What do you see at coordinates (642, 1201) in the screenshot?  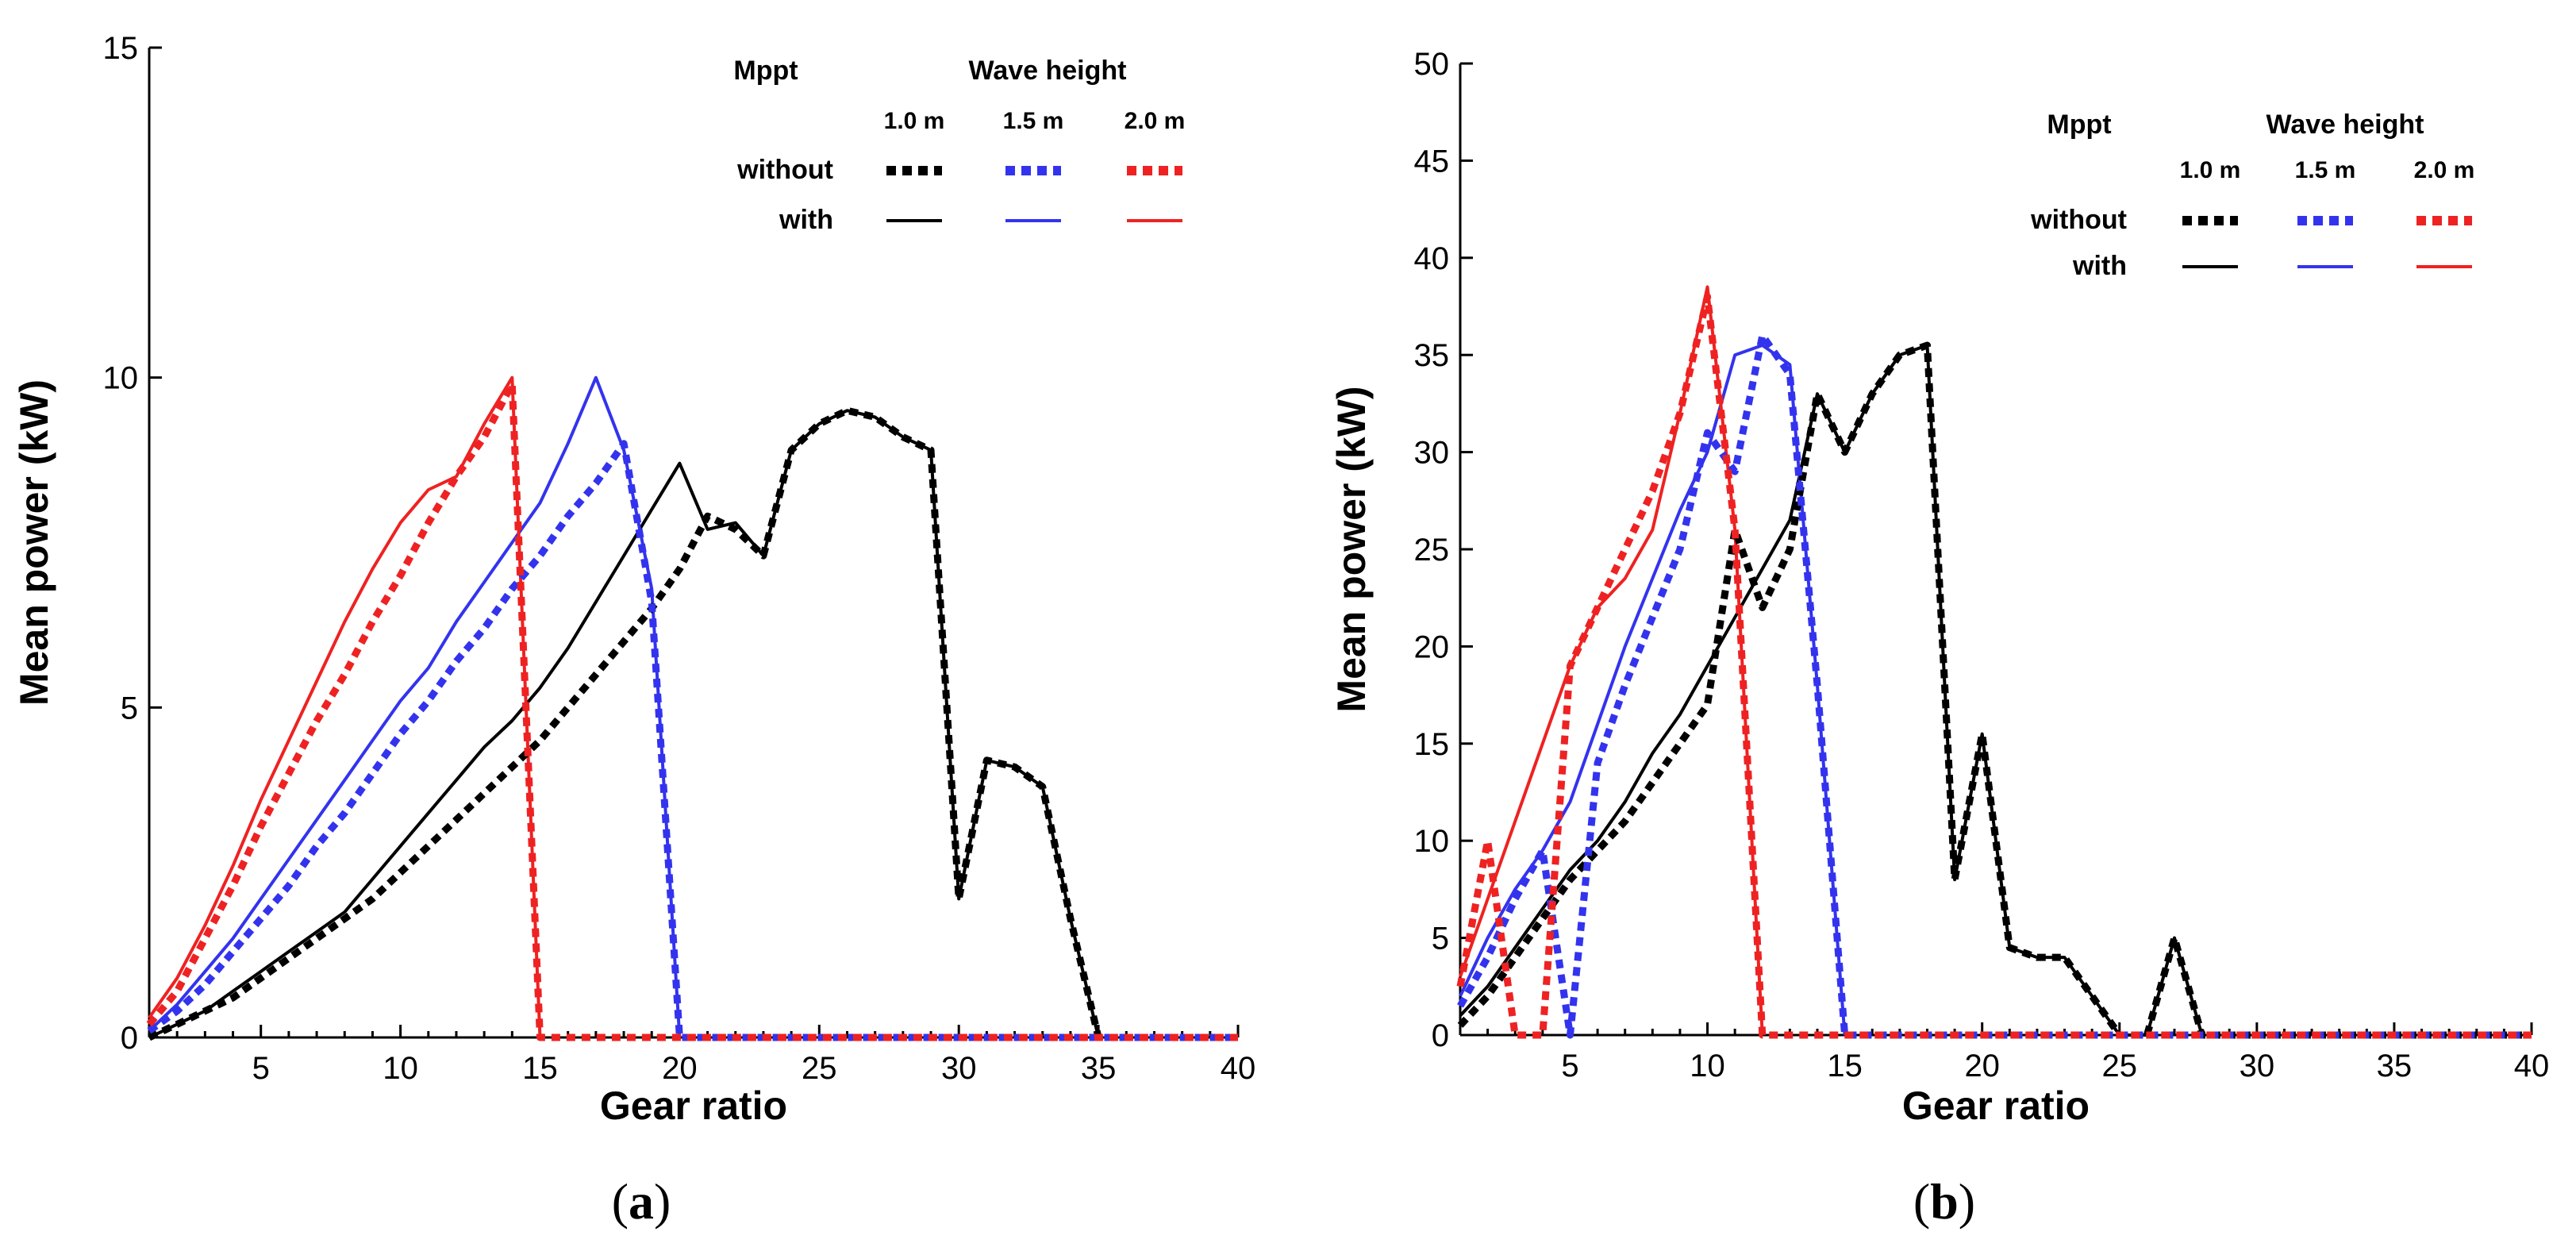 I see `panel-caption: (a)` at bounding box center [642, 1201].